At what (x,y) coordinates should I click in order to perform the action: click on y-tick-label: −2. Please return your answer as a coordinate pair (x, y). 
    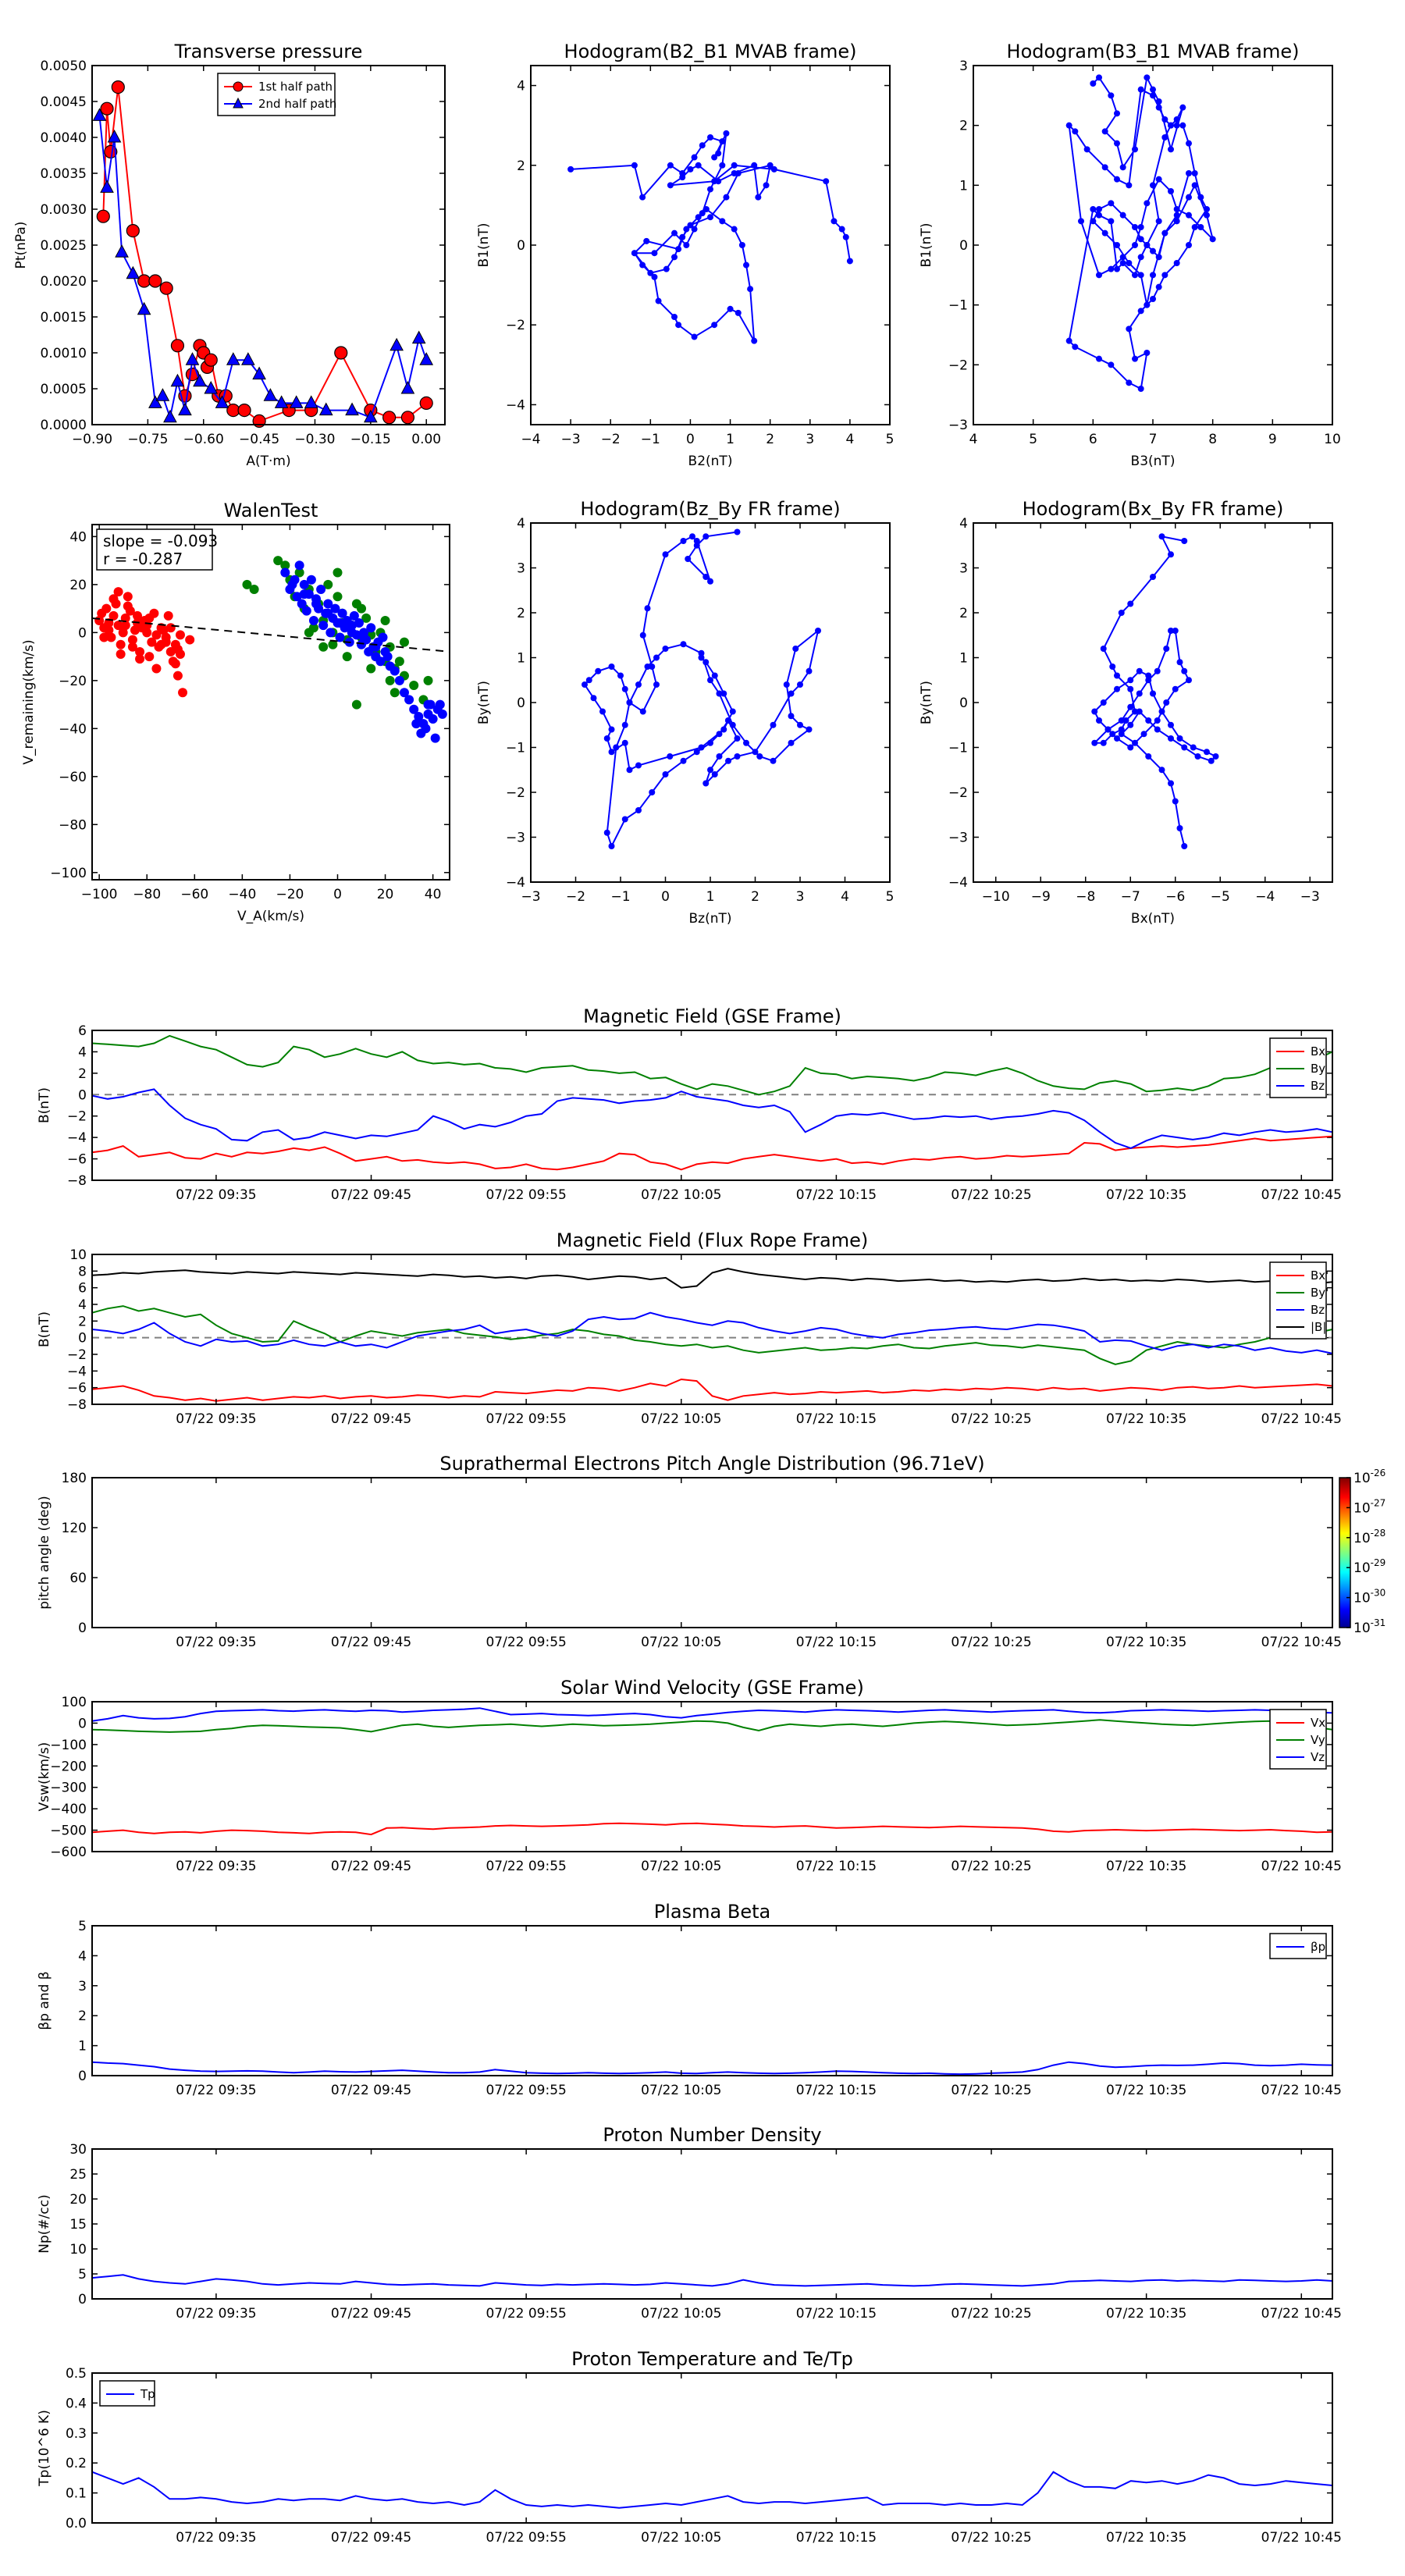
    Looking at the image, I should click on (515, 325).